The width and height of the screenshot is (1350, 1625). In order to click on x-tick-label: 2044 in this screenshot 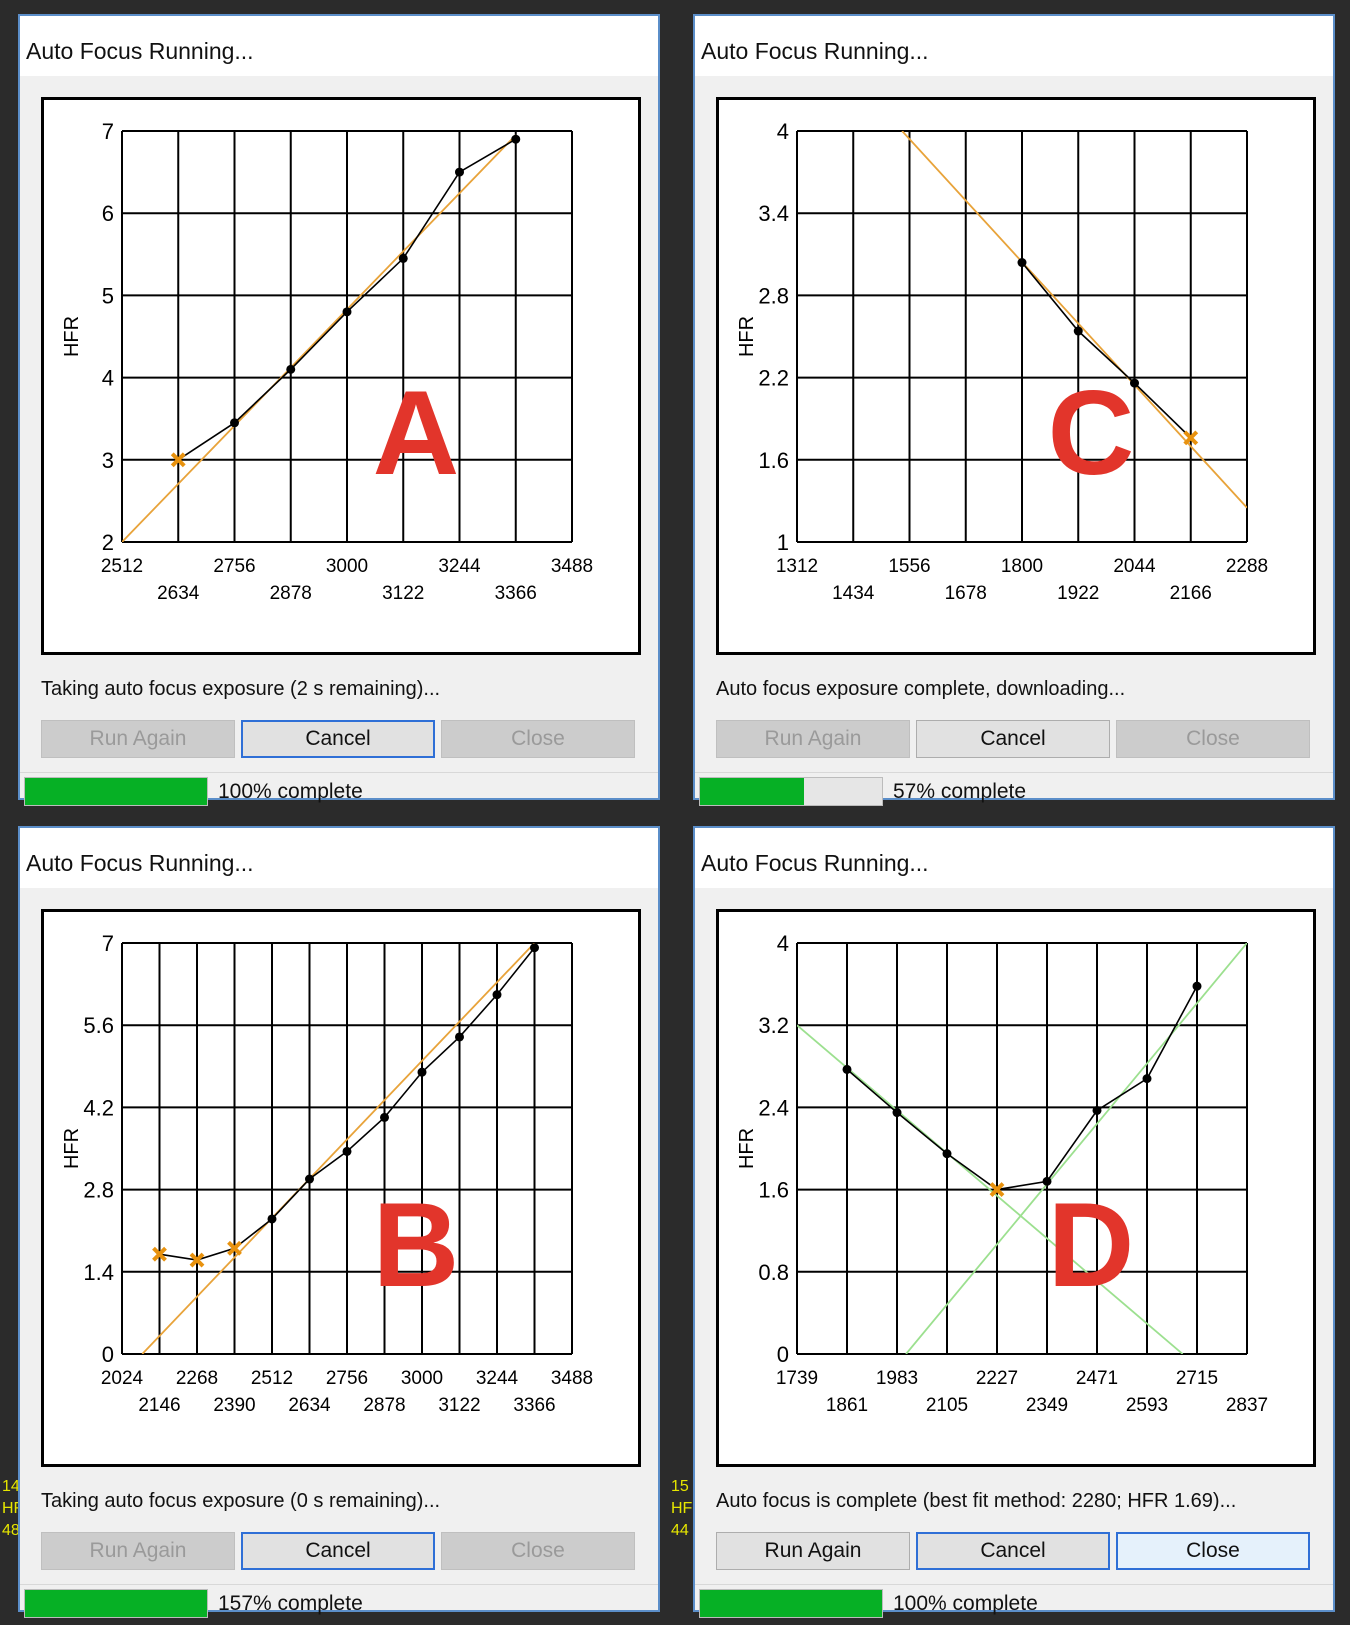, I will do `click(1134, 566)`.